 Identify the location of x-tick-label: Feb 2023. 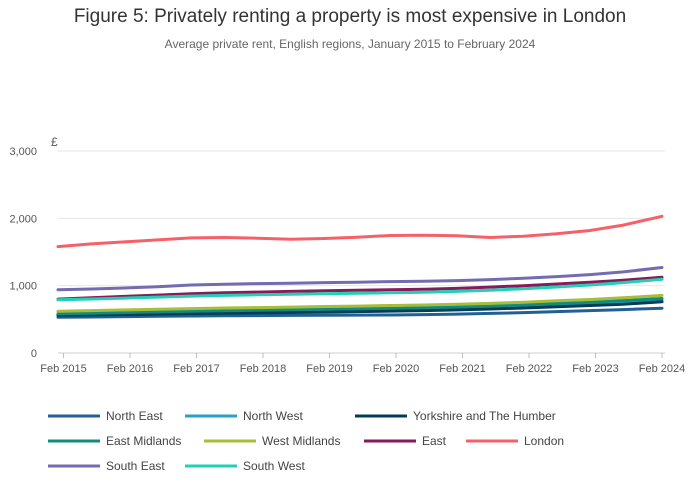
(595, 369).